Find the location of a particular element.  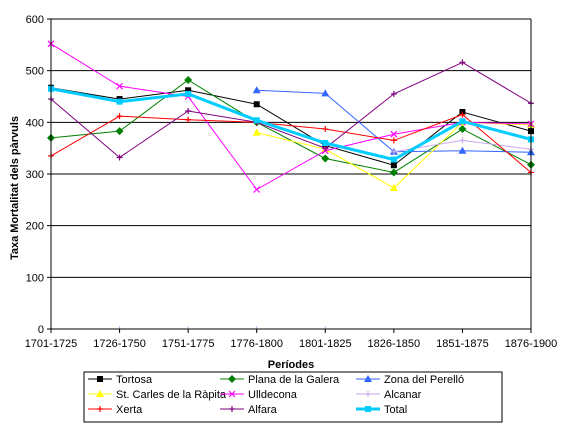

y-tick-label: 0 is located at coordinates (41, 330).